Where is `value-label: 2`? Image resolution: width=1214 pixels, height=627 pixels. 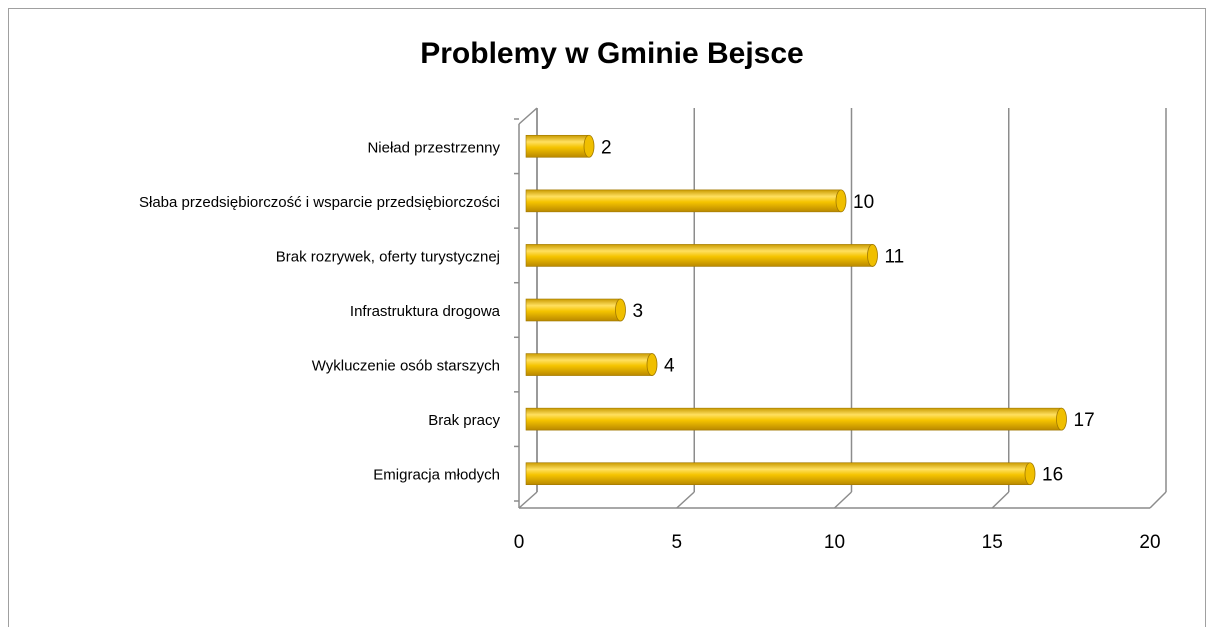 value-label: 2 is located at coordinates (606, 147).